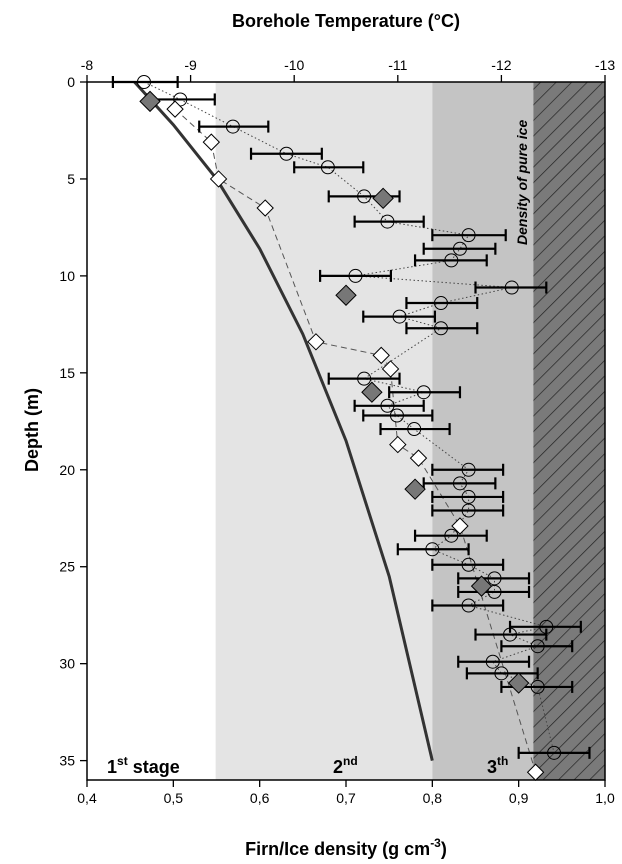 The height and width of the screenshot is (864, 622). What do you see at coordinates (522, 182) in the screenshot?
I see `pure-ice-label: Density of pure ice` at bounding box center [522, 182].